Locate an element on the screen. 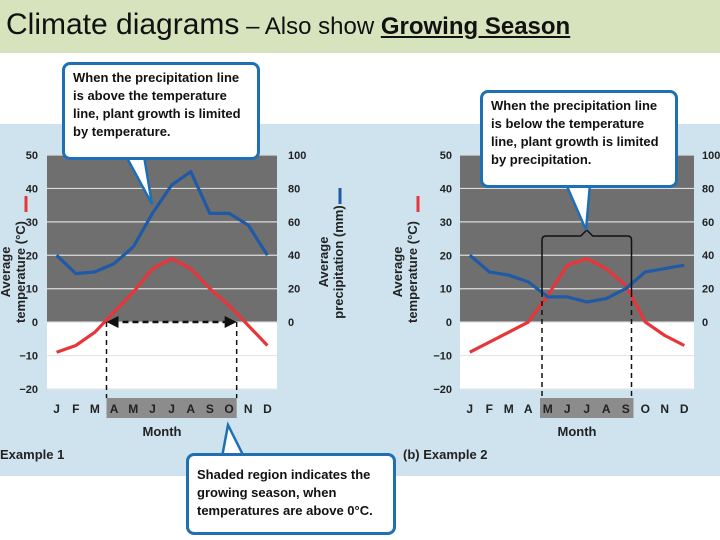  title-main: Climate diagrams is located at coordinates (123, 24).